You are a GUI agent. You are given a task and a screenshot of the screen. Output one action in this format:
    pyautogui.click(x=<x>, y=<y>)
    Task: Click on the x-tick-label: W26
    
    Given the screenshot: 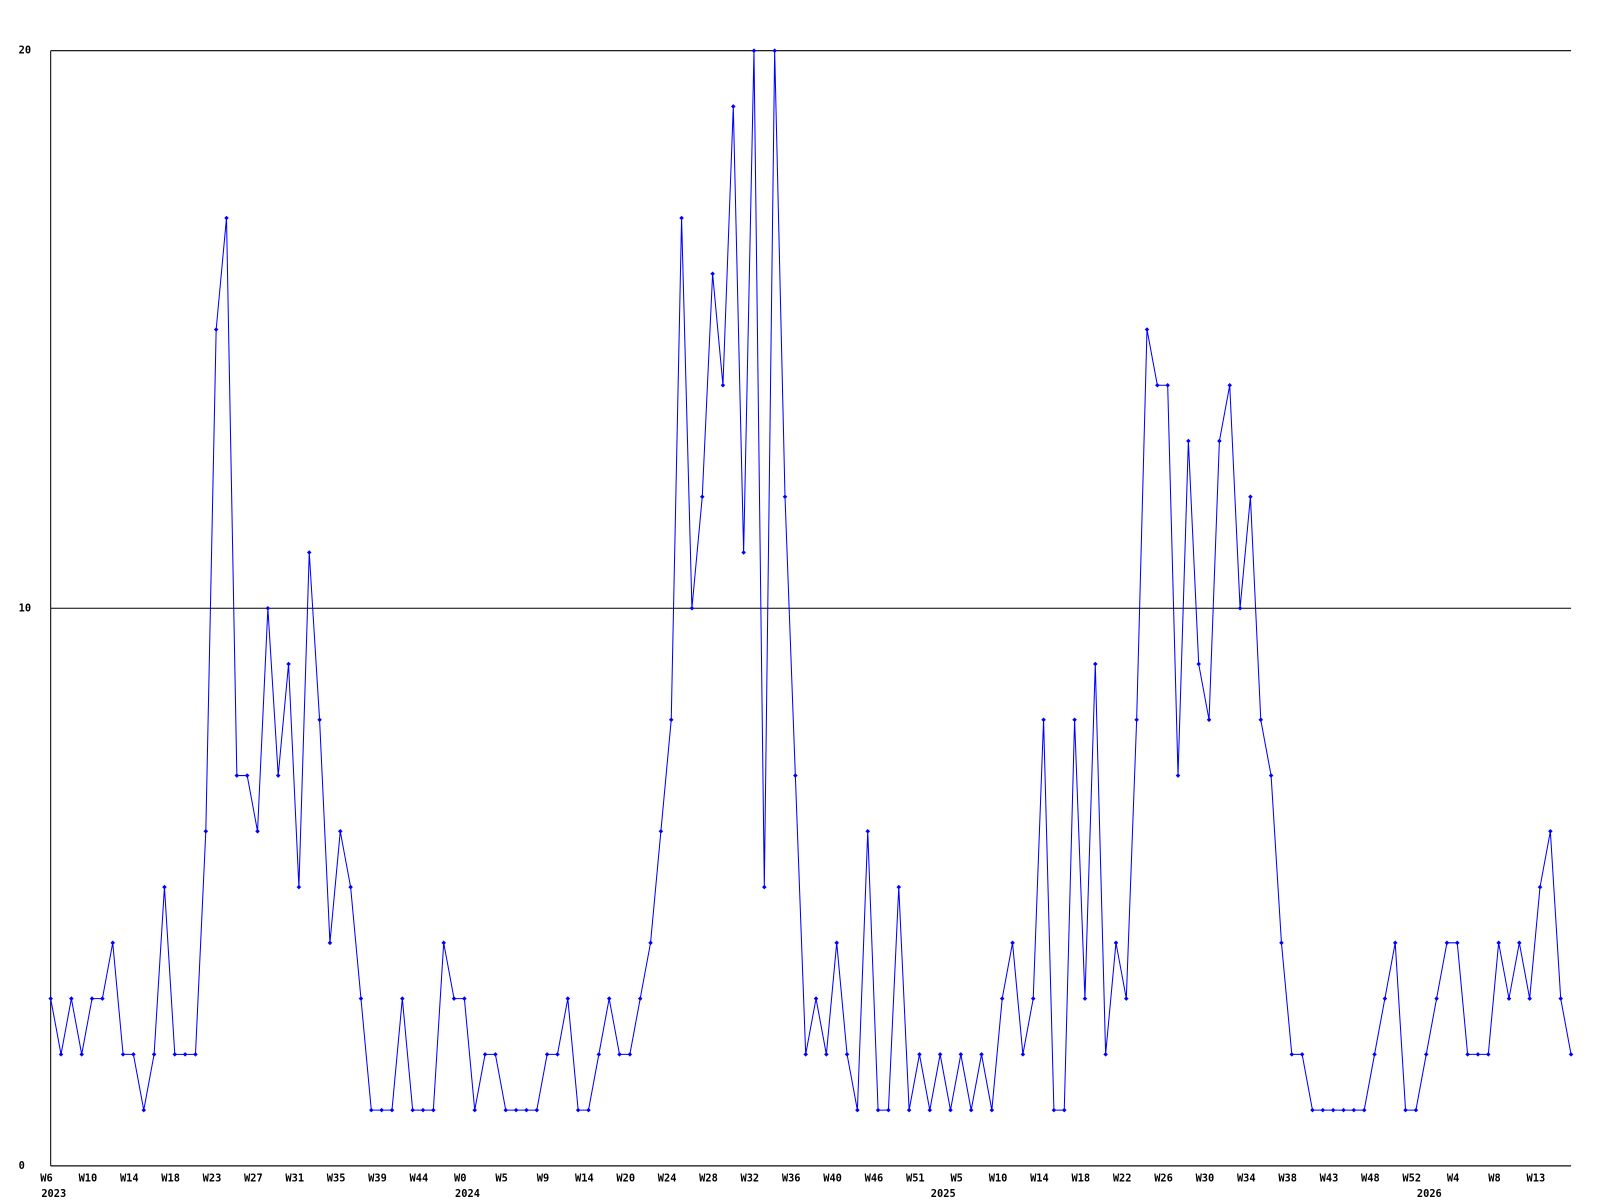 What is the action you would take?
    pyautogui.click(x=1163, y=1178)
    